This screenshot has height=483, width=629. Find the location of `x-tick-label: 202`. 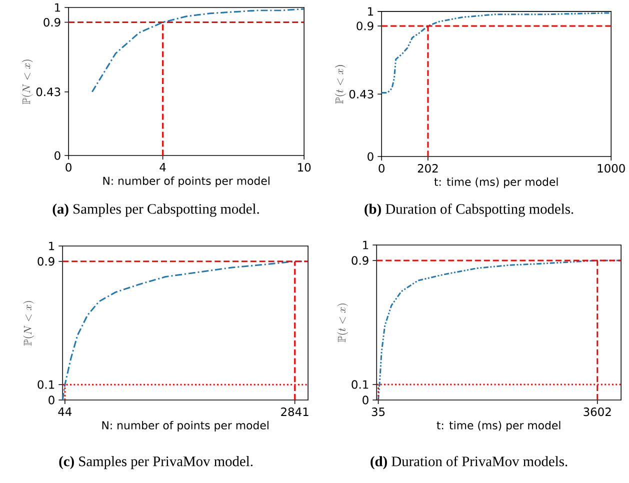

x-tick-label: 202 is located at coordinates (428, 168).